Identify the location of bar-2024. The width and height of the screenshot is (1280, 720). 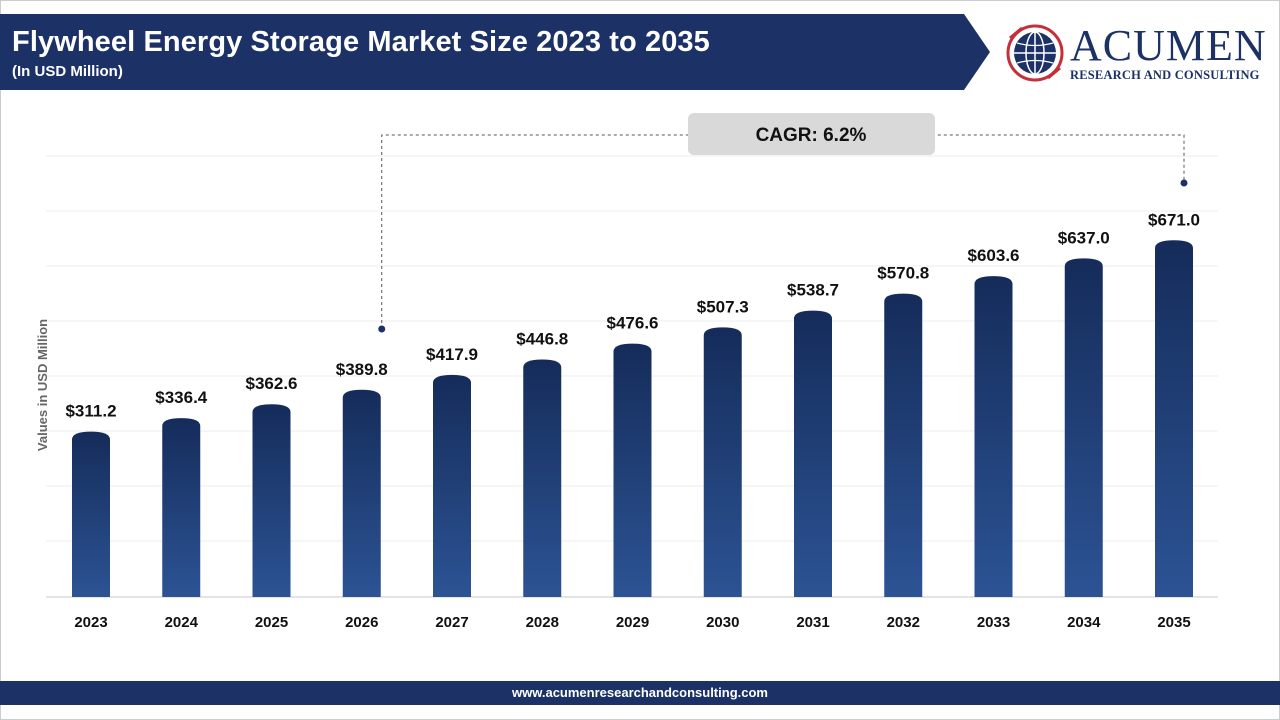
(181, 507).